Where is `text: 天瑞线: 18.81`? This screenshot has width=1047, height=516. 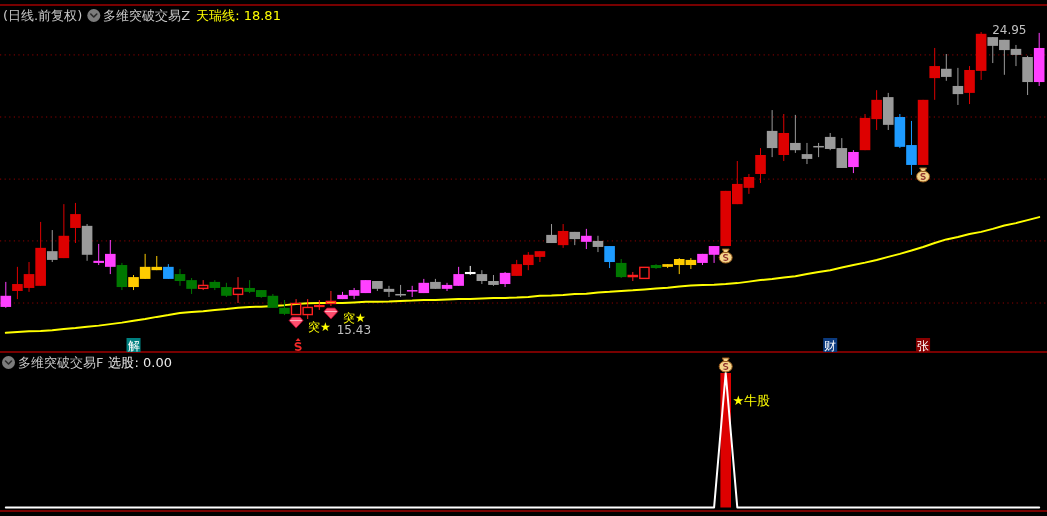 text: 天瑞线: 18.81 is located at coordinates (238, 15).